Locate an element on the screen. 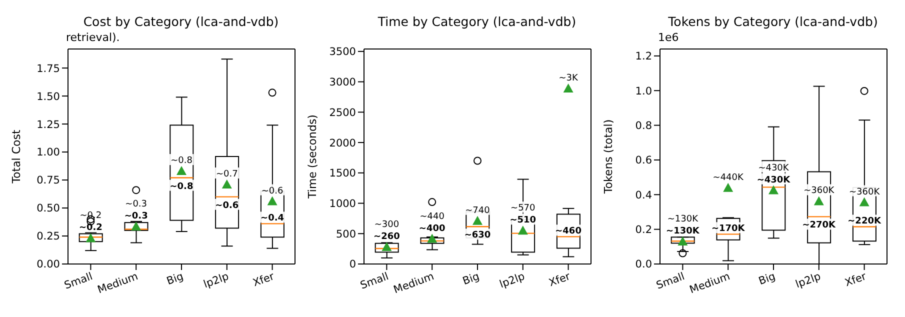 This screenshot has width=905, height=317. annotation: ~440 is located at coordinates (432, 217).